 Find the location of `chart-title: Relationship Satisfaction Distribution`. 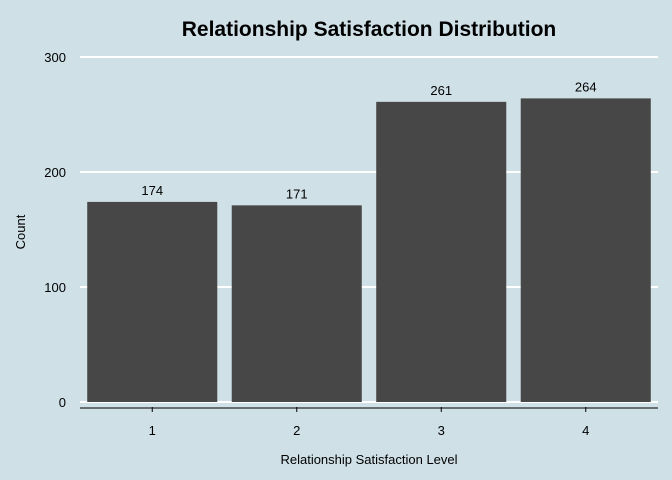

chart-title: Relationship Satisfaction Distribution is located at coordinates (369, 29).